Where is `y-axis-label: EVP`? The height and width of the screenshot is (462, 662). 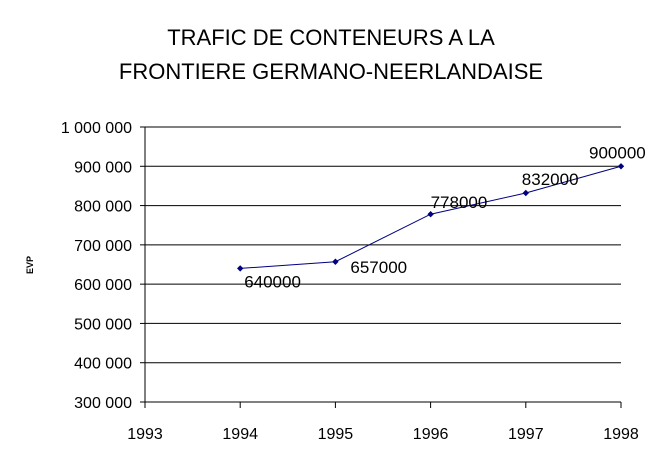
y-axis-label: EVP is located at coordinates (30, 265).